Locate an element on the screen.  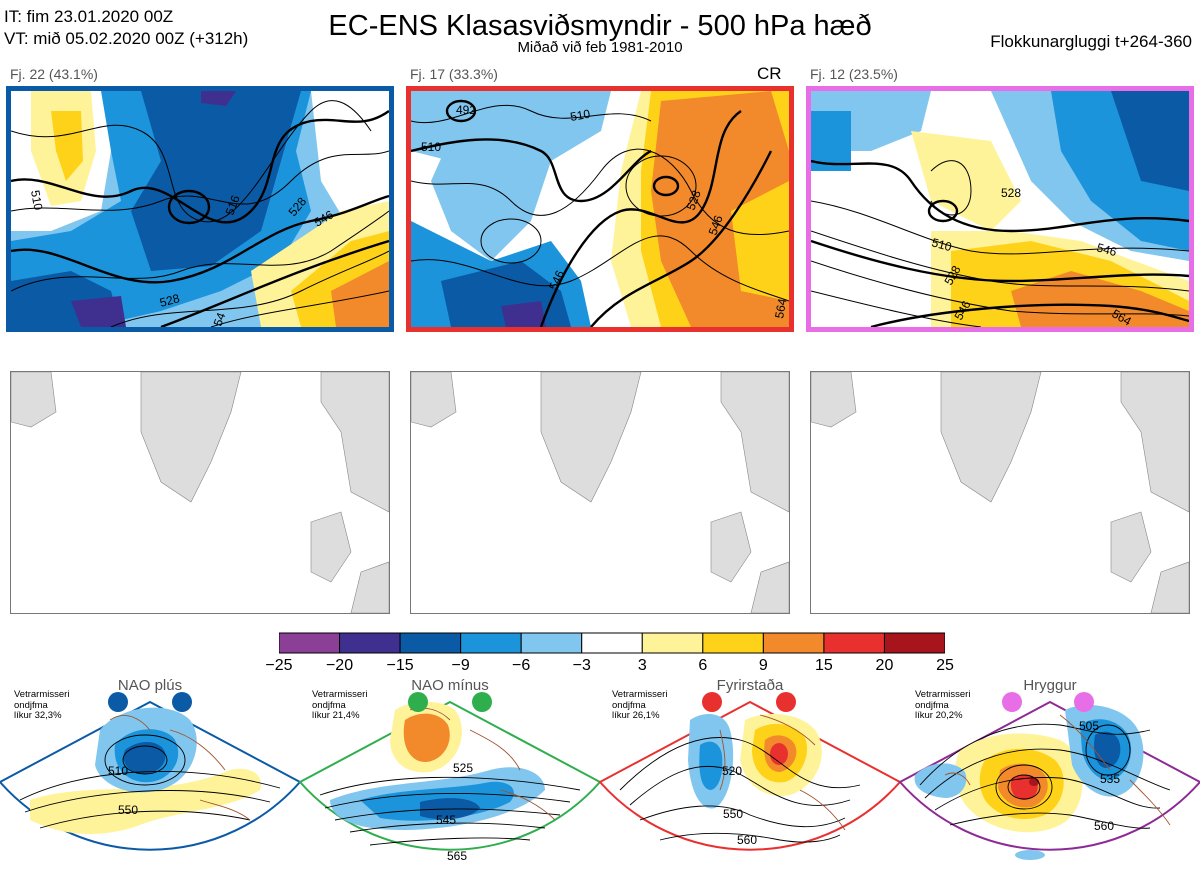
contour-label: 535 is located at coordinates (1110, 779).